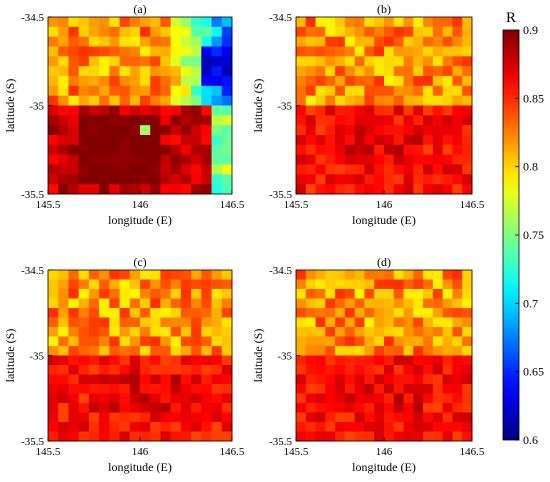 Image resolution: width=550 pixels, height=482 pixels. I want to click on colorbar-tick-label: 0.75, so click(533, 235).